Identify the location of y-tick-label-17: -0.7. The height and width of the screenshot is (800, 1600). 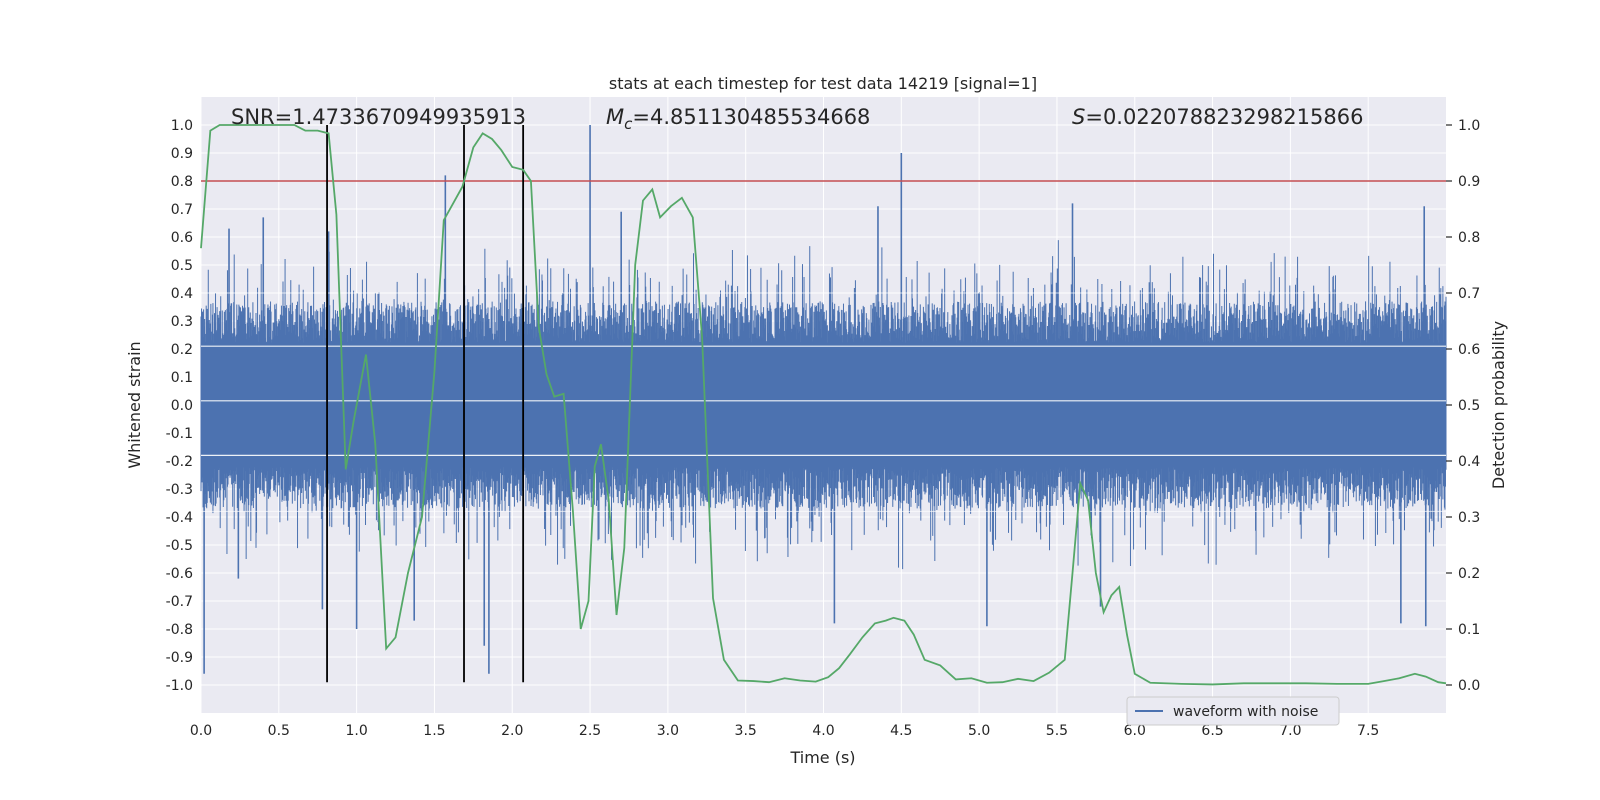
(179, 602).